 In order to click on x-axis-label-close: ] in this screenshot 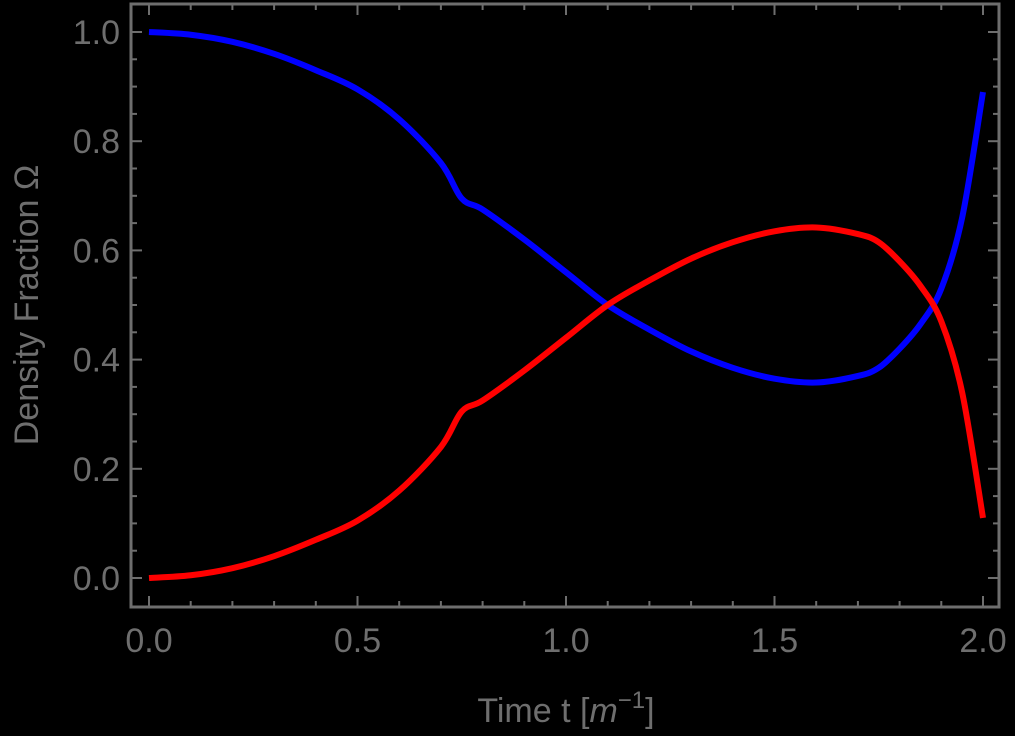, I will do `click(649, 711)`.